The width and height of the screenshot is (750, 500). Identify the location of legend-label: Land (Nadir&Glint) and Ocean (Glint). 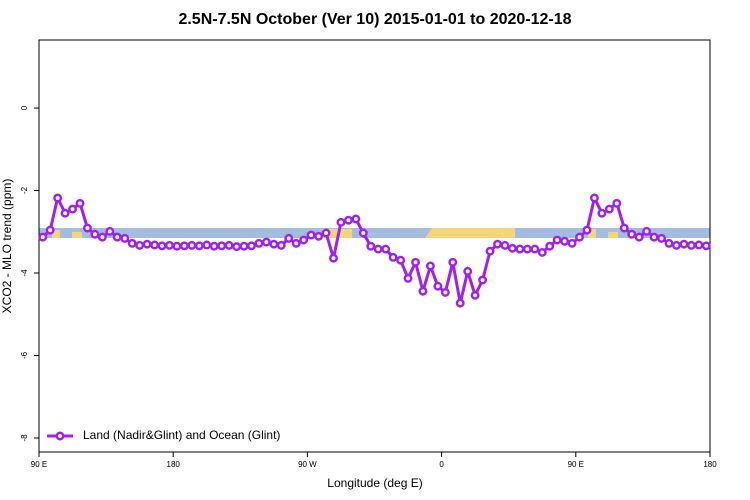
(181, 435).